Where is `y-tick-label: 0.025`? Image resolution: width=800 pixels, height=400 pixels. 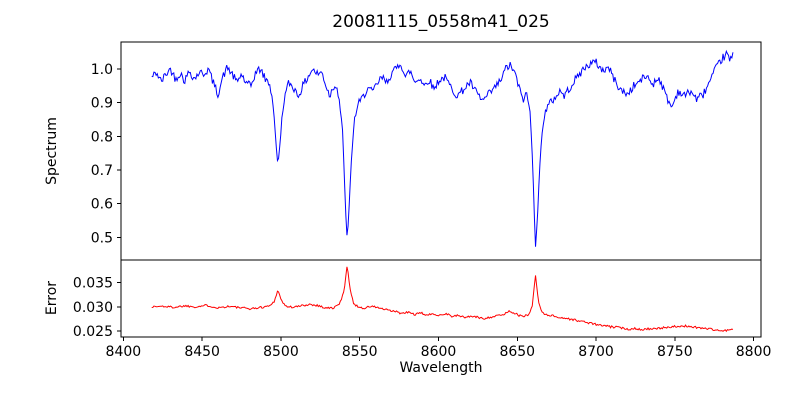 y-tick-label: 0.025 is located at coordinates (93, 332).